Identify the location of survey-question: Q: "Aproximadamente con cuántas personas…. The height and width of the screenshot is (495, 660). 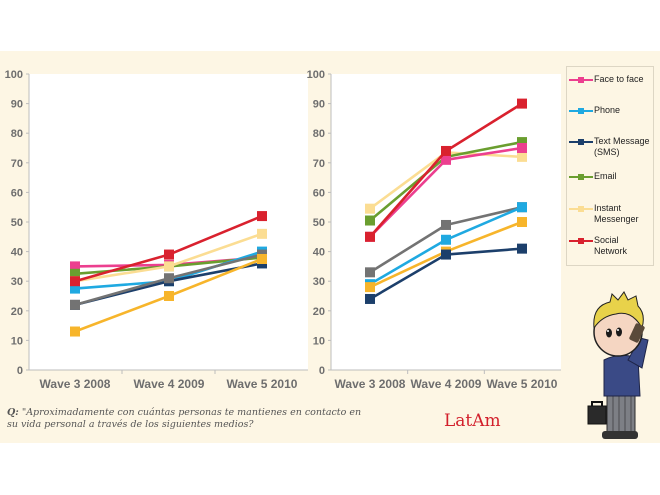
(187, 419).